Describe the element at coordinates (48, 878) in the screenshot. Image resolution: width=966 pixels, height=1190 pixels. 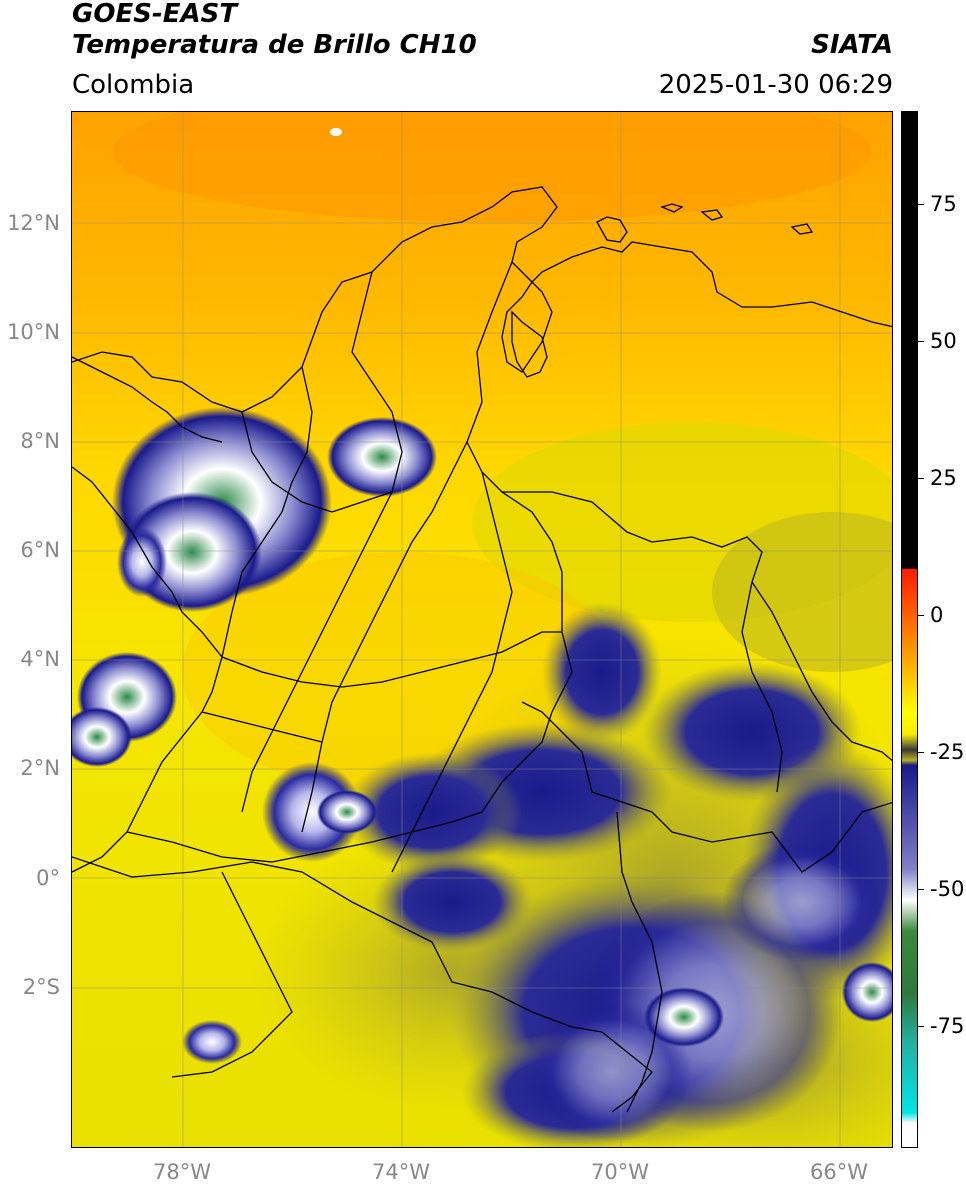
I see `lat-tick-0: 0°` at that location.